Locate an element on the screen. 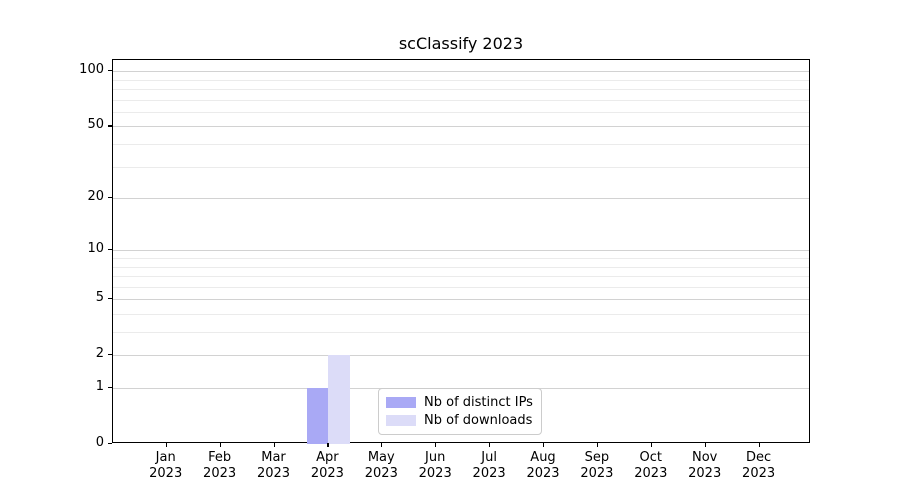 The height and width of the screenshot is (500, 900). x-tick-label: Jan 2023 is located at coordinates (166, 465).